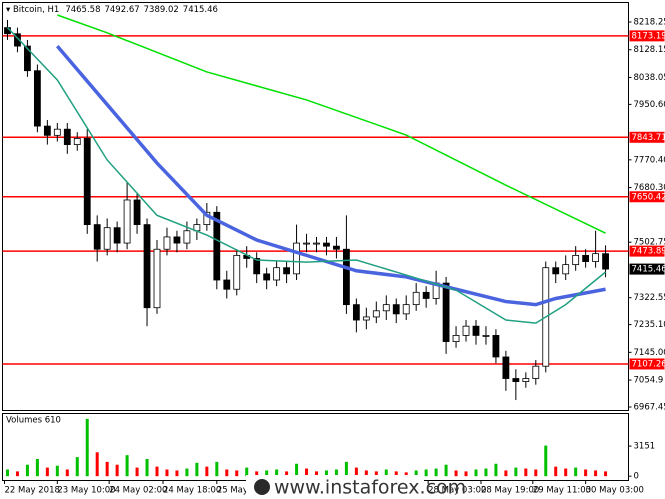  I want to click on header-low: 7389.02, so click(161, 10).